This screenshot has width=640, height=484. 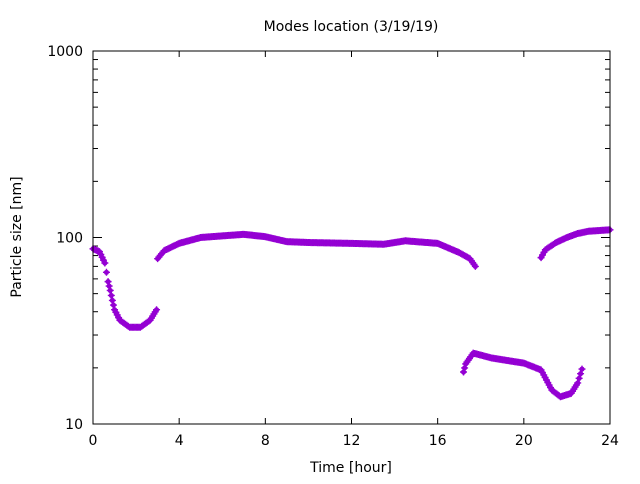 I want to click on x-axis-label: Time [hour], so click(x=350, y=468).